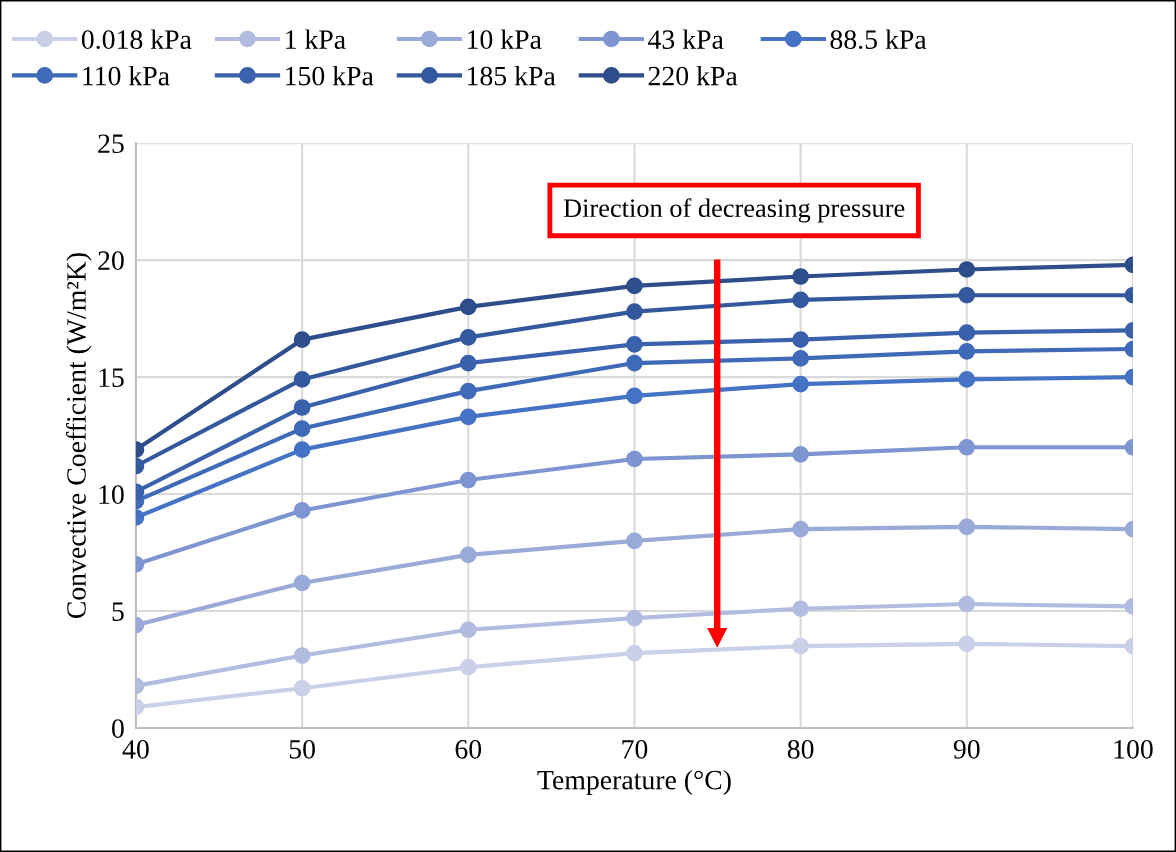  Describe the element at coordinates (316, 39) in the screenshot. I see `legend-label: 1 kPa` at that location.